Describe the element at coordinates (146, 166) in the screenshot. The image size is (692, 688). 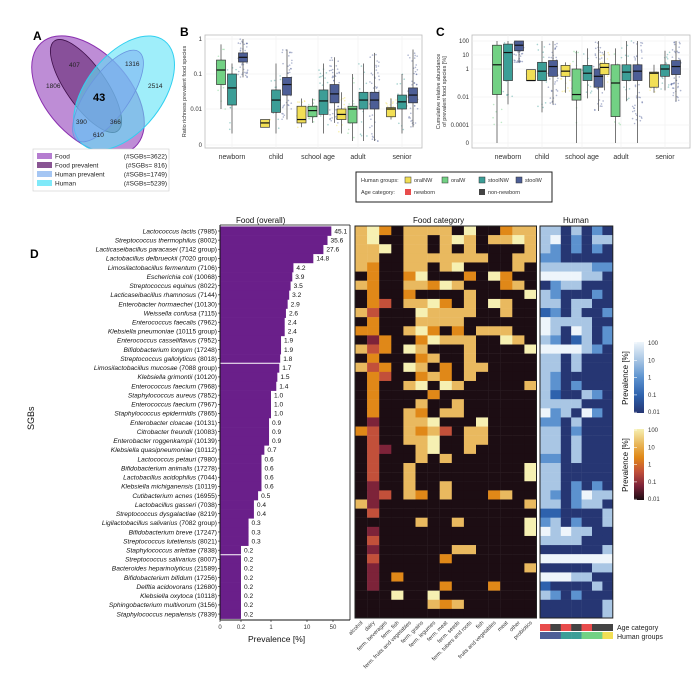
I see `legend-count: (#SGBs= 816)` at that location.